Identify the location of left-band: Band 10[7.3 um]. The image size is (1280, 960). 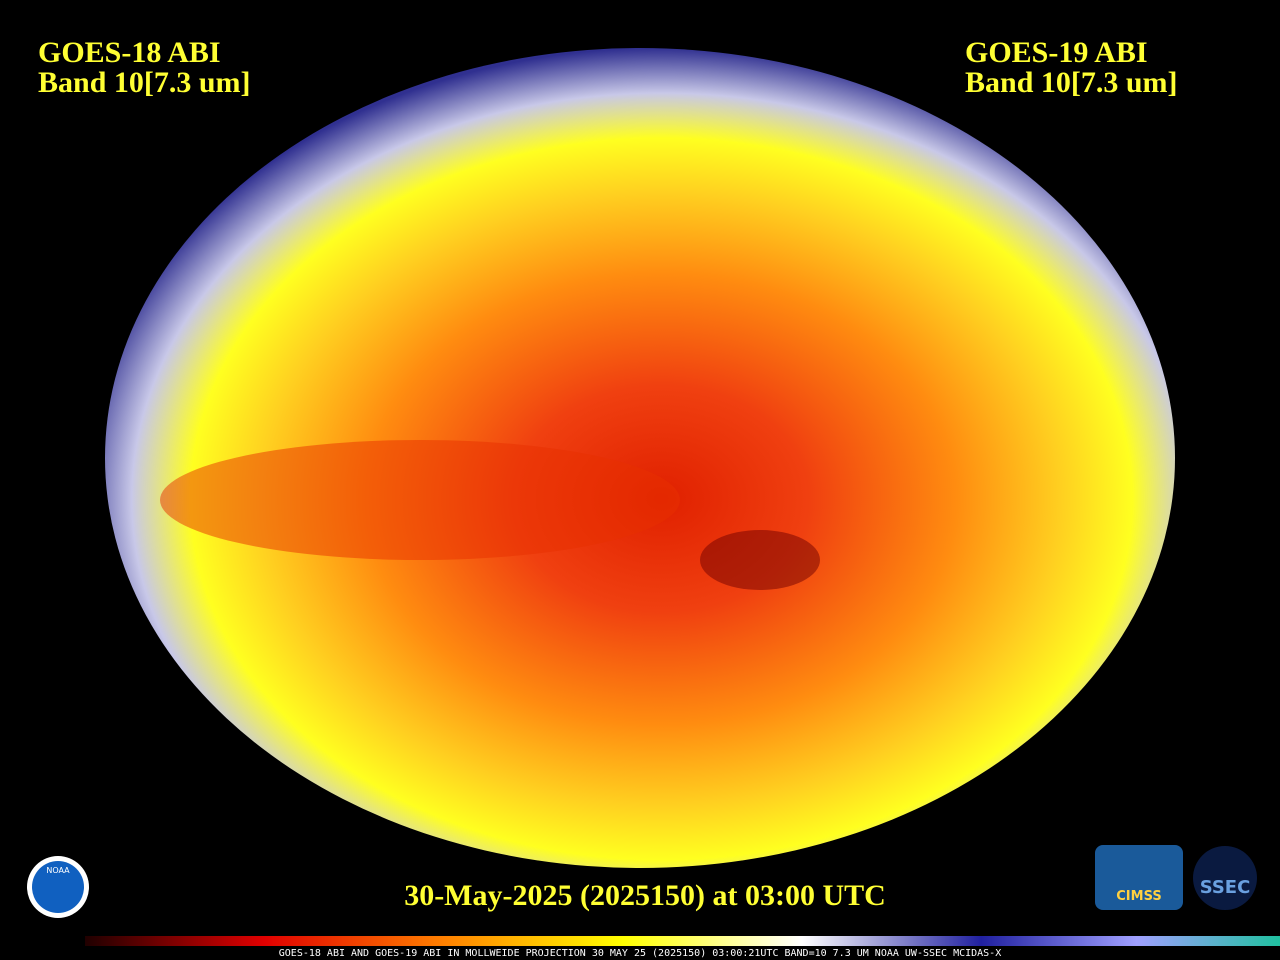
(144, 82).